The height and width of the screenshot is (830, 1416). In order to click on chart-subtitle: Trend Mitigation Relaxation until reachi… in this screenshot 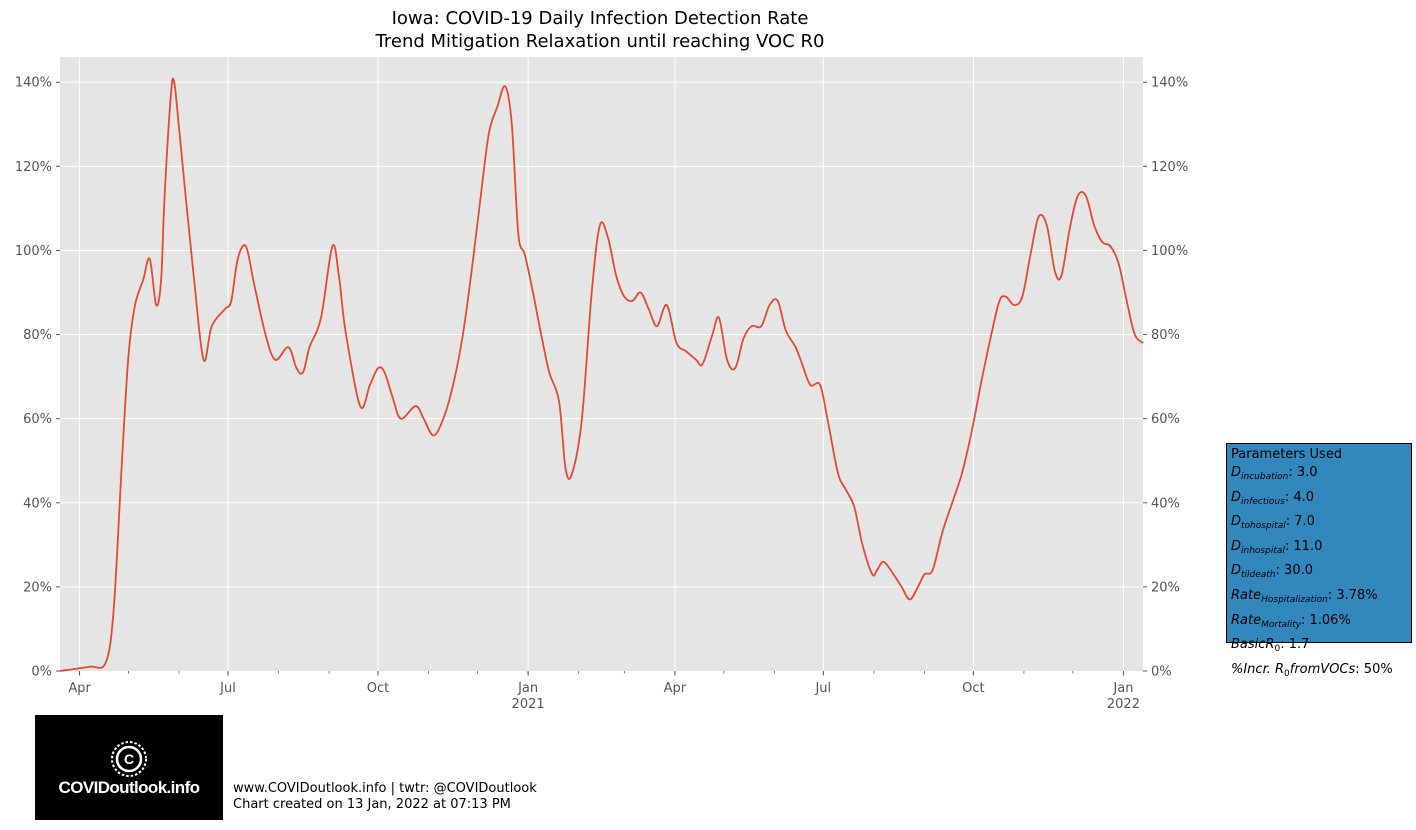, I will do `click(600, 41)`.